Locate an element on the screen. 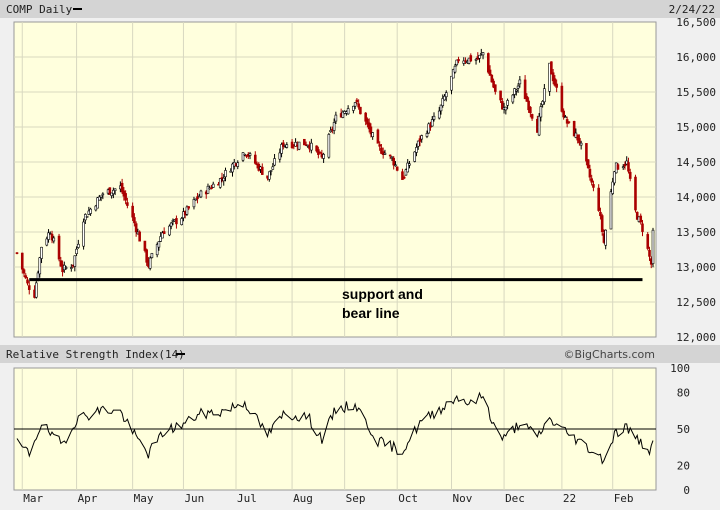 The height and width of the screenshot is (510, 720). symbol-label: COMP Daily is located at coordinates (39, 9).